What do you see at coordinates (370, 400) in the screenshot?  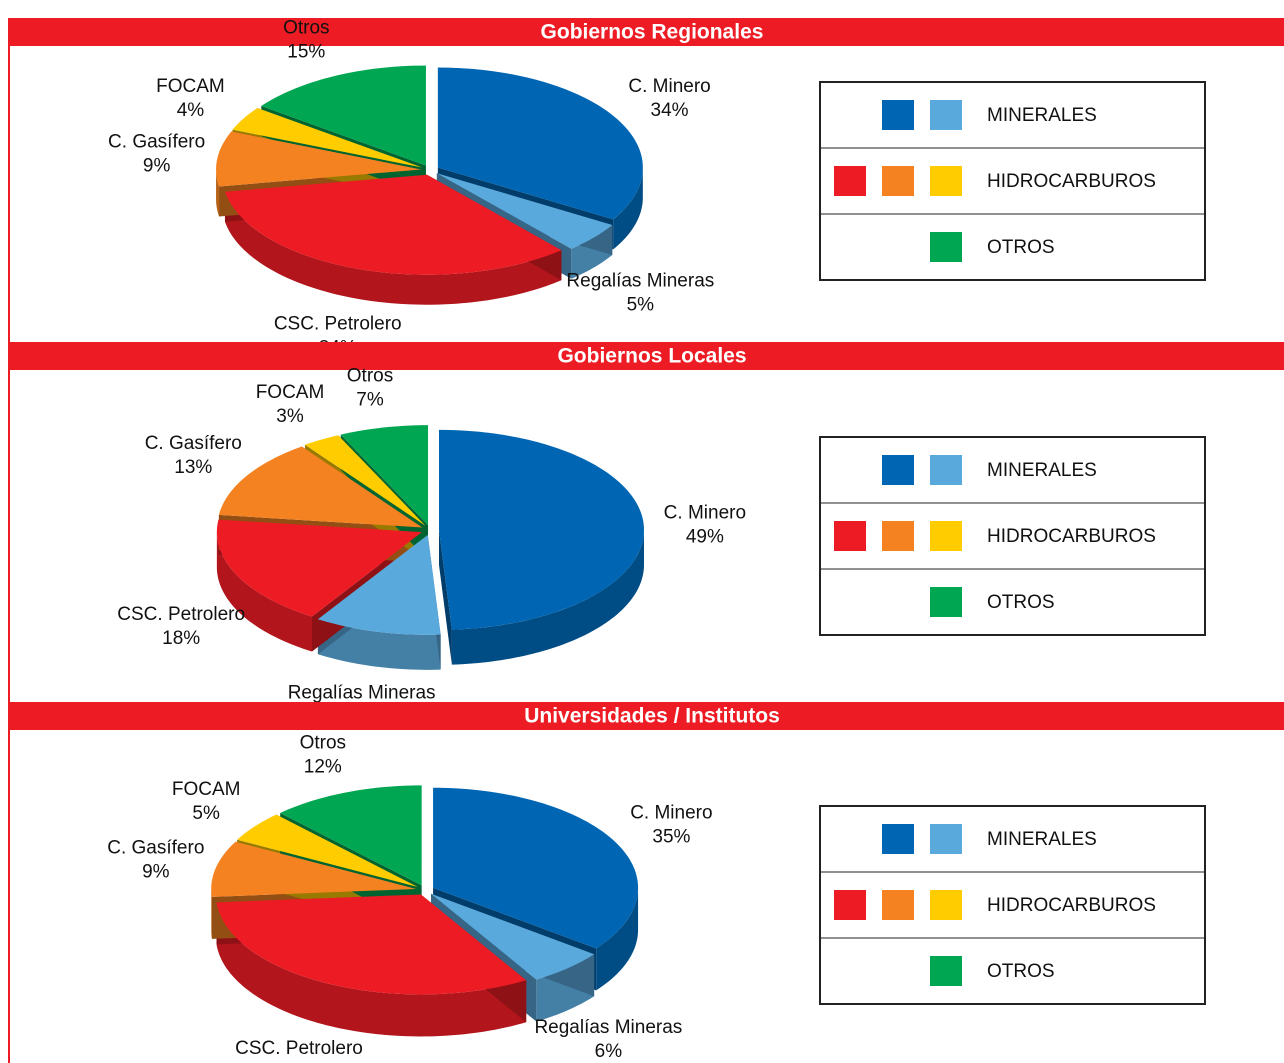 I see `slice-value-label: 7%` at bounding box center [370, 400].